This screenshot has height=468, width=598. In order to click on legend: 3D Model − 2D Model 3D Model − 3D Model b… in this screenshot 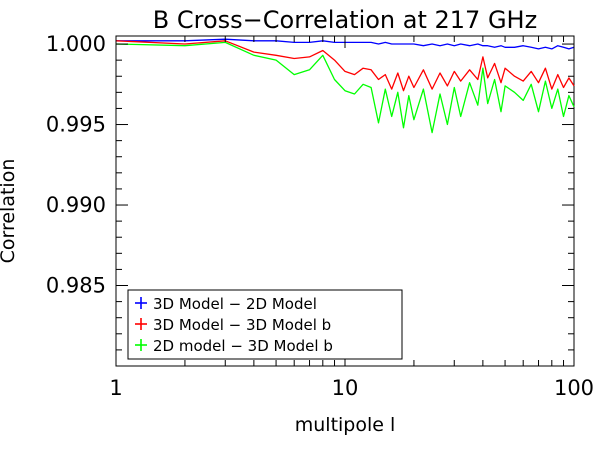, I will do `click(265, 324)`.